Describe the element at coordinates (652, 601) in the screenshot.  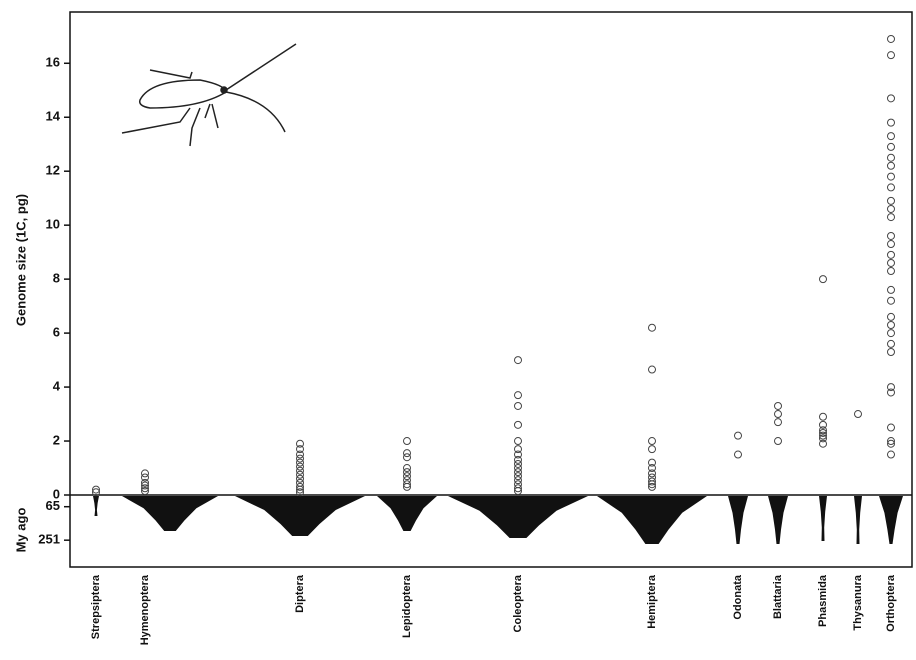
I see `x-tick-label: Hemiptera` at that location.